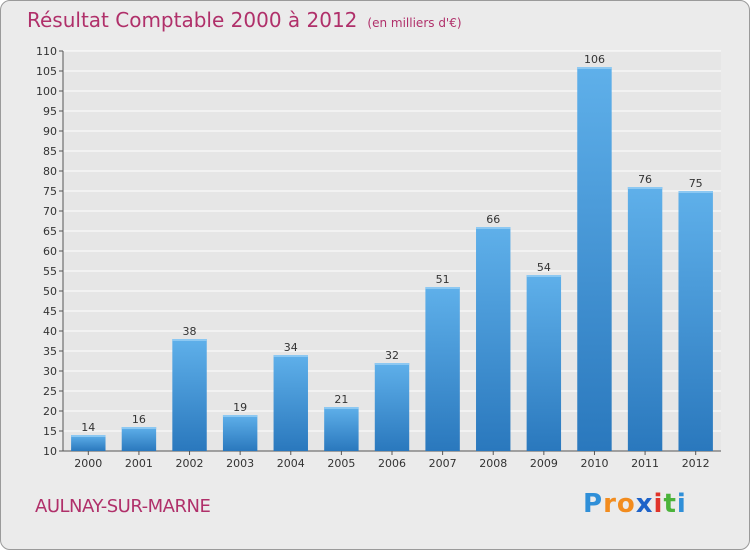 Image resolution: width=750 pixels, height=550 pixels. What do you see at coordinates (50, 271) in the screenshot?
I see `y-tick-label: 55` at bounding box center [50, 271].